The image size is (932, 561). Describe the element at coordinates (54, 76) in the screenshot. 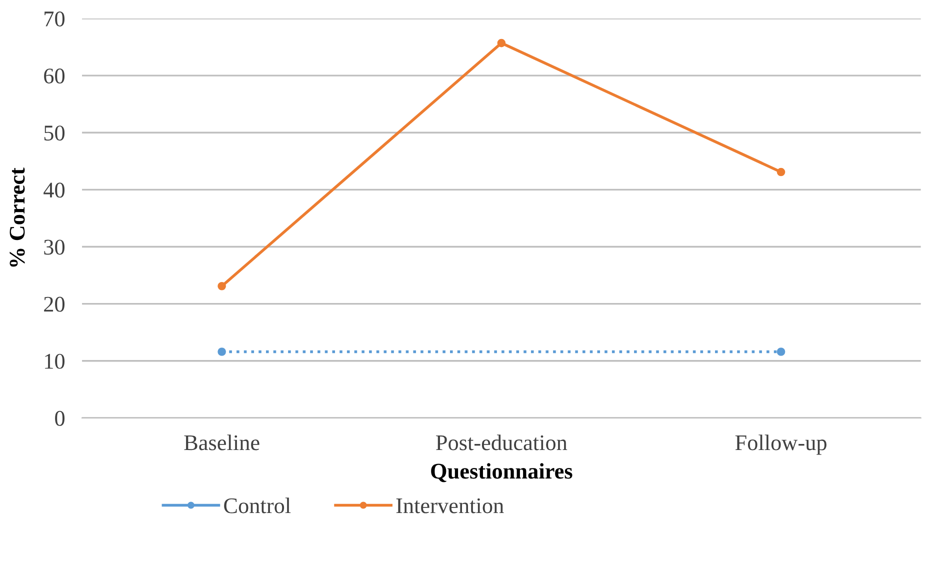

I see `y-tick-label: 60` at that location.